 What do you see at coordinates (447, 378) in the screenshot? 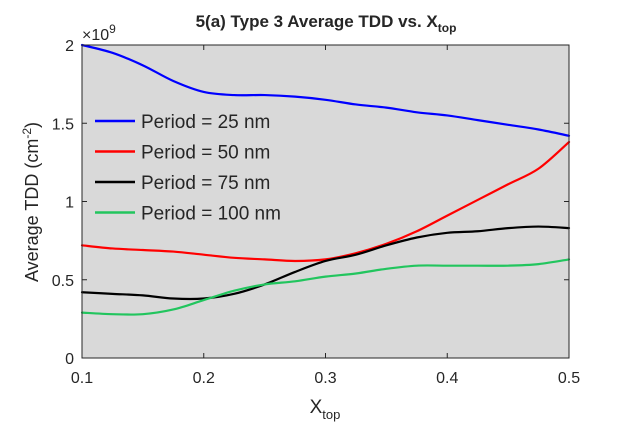
I see `x-tick-label: 0.4` at bounding box center [447, 378].